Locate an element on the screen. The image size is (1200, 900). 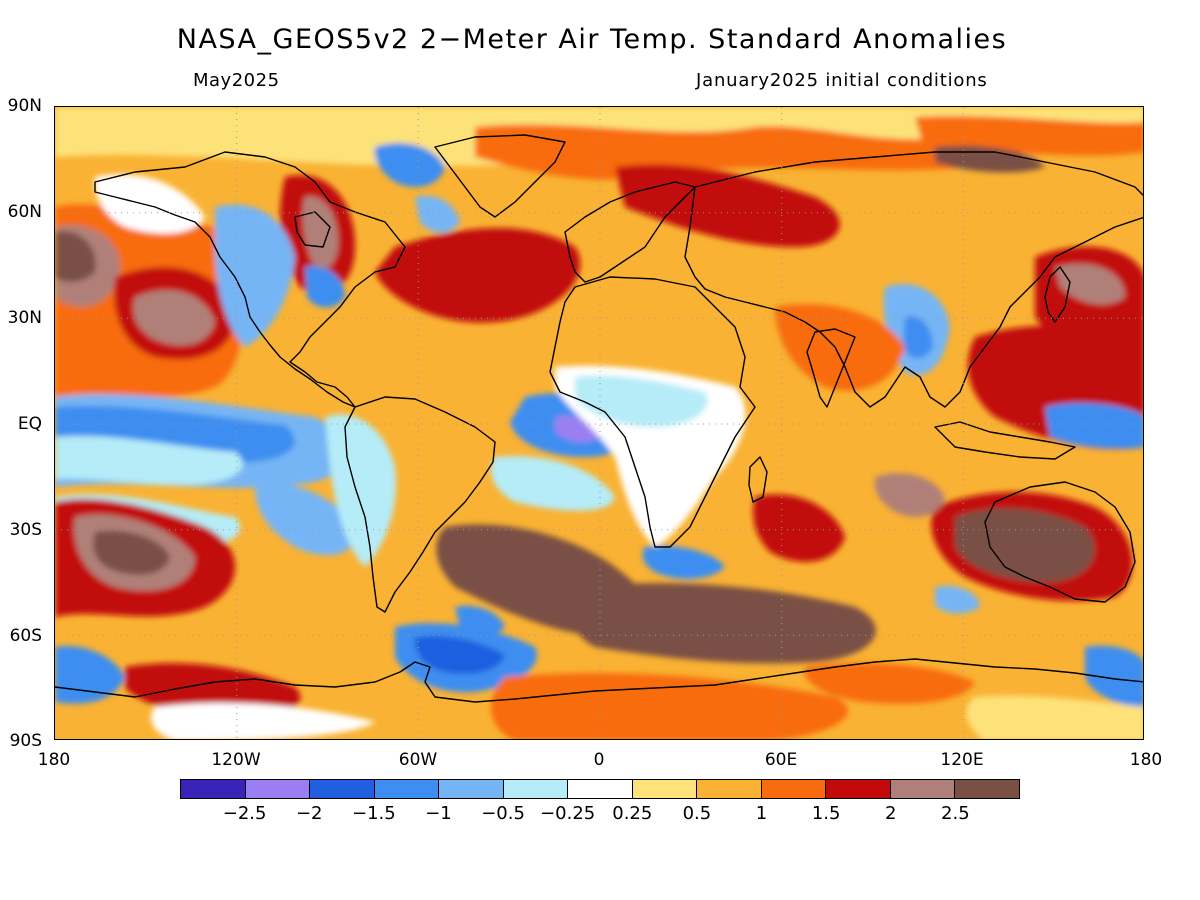
lat-label-eq: EQ is located at coordinates (29, 424).